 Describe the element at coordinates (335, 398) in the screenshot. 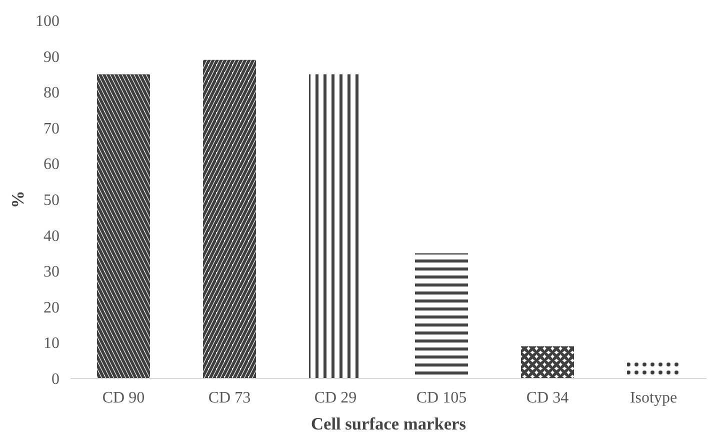

I see `x-tick-label: CD 29` at that location.